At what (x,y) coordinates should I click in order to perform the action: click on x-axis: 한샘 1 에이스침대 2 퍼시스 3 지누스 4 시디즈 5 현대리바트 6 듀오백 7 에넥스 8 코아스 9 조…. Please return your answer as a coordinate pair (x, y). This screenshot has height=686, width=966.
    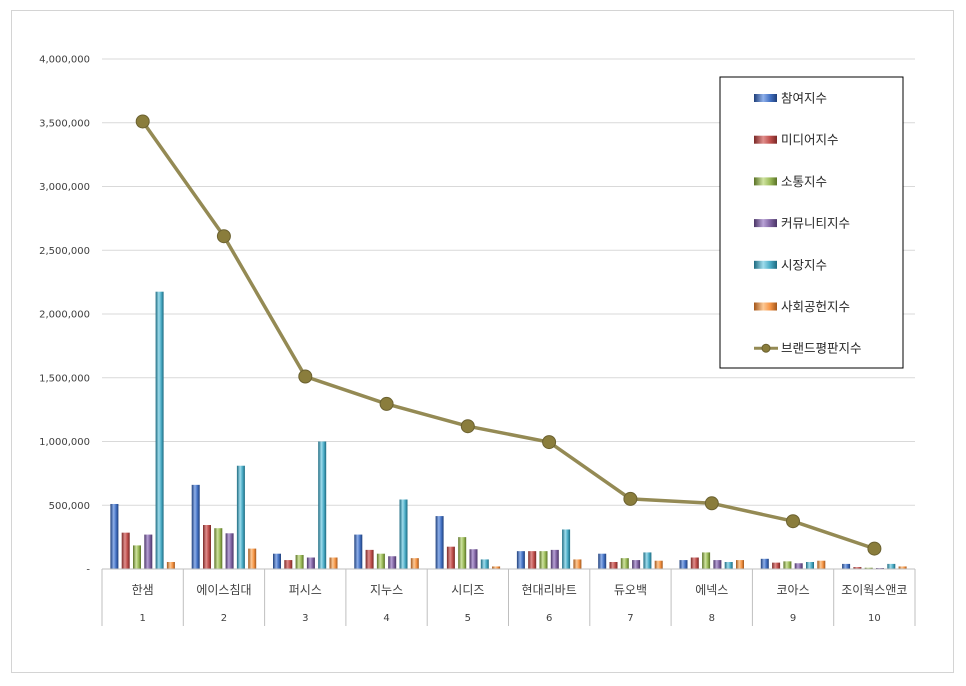
    Looking at the image, I should click on (508, 597).